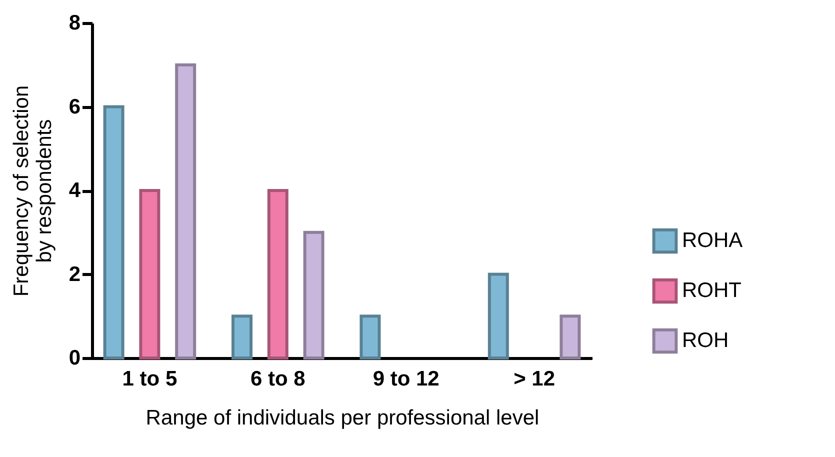 Image resolution: width=835 pixels, height=457 pixels. What do you see at coordinates (406, 379) in the screenshot?
I see `x-tick-label: 9 to 12` at bounding box center [406, 379].